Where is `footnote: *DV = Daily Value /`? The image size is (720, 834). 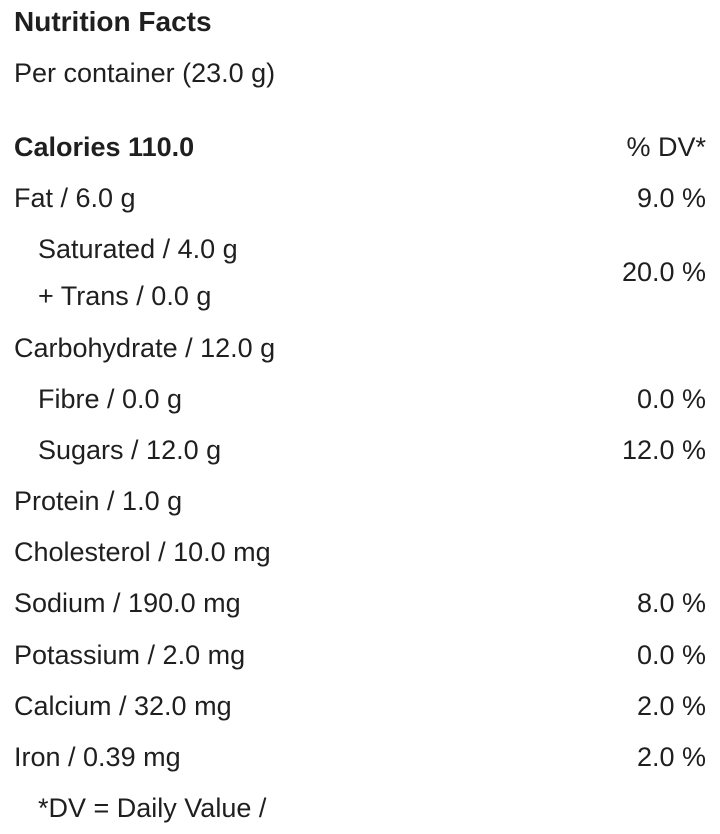
footnote: *DV = Daily Value / is located at coordinates (152, 808).